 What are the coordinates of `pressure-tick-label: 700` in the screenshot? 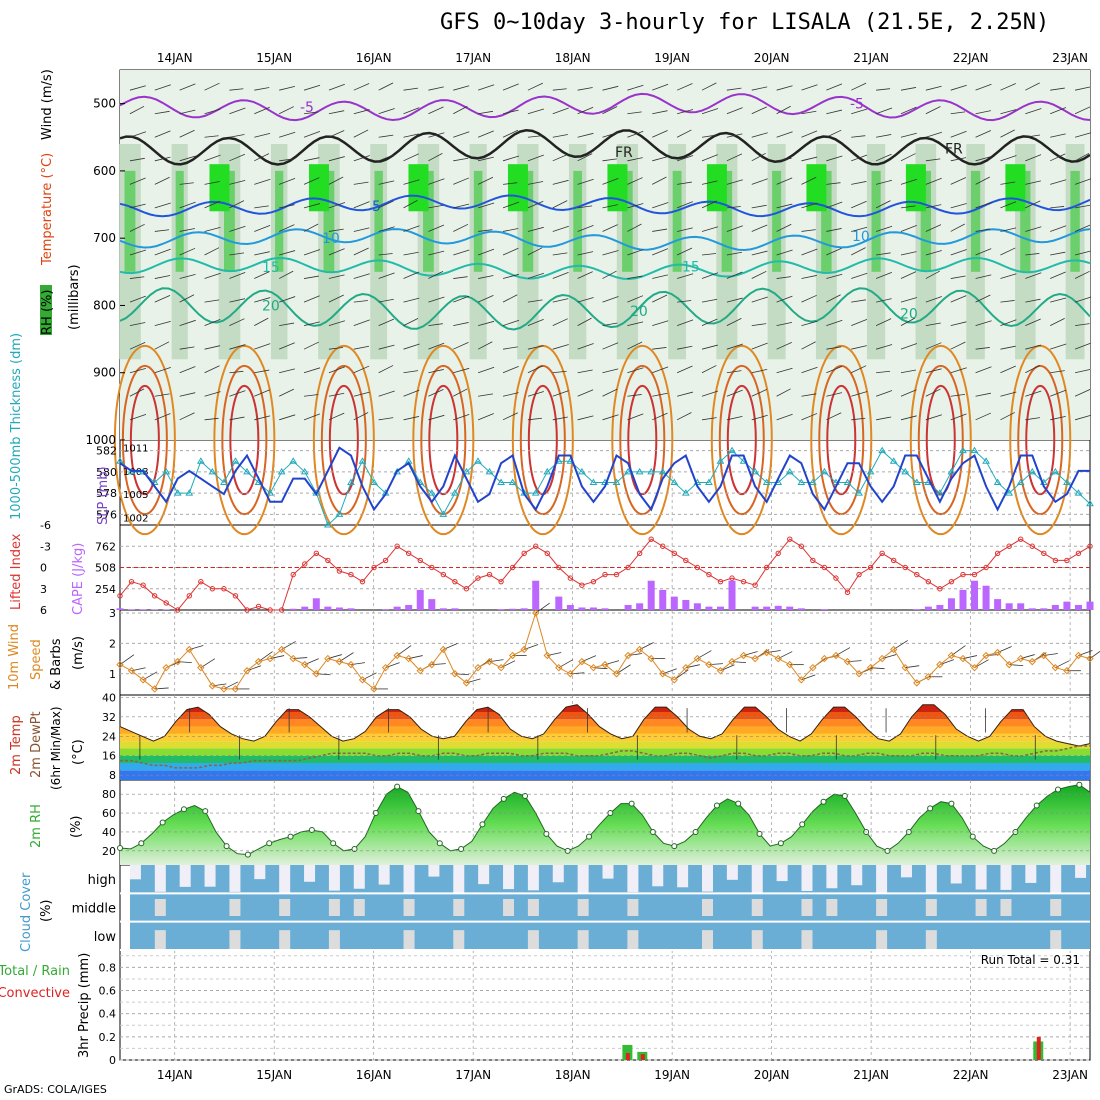 It's located at (104, 238).